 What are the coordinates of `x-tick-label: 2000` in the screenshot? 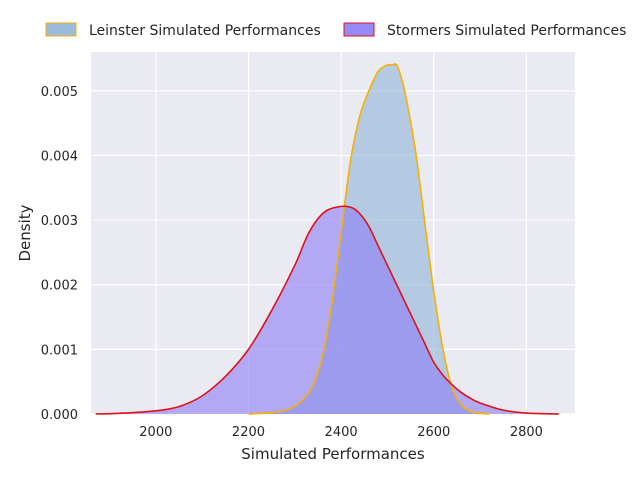 It's located at (155, 432).